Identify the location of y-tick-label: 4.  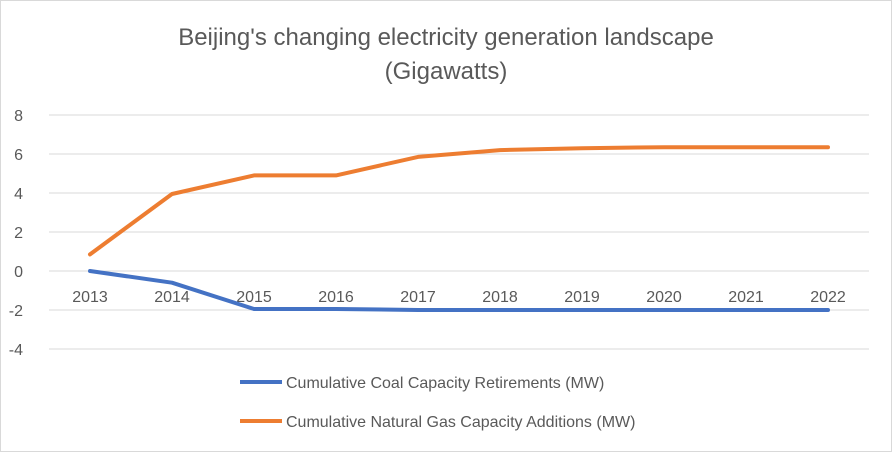
(18, 194).